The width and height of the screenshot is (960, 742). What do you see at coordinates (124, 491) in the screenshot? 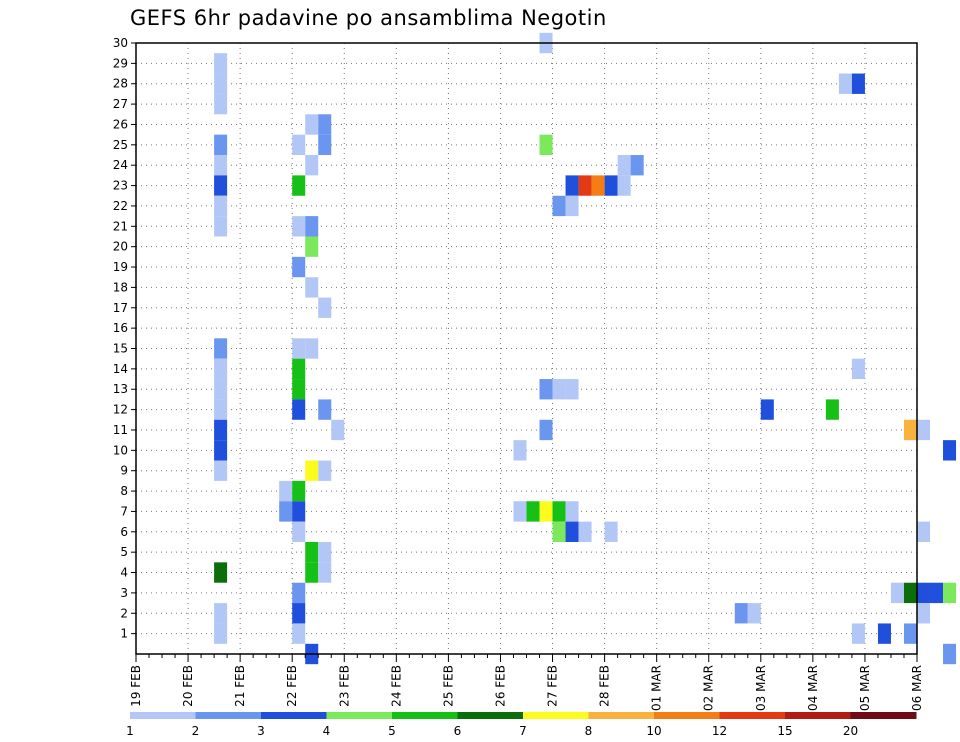
I see `y-tick-label: 8` at bounding box center [124, 491].